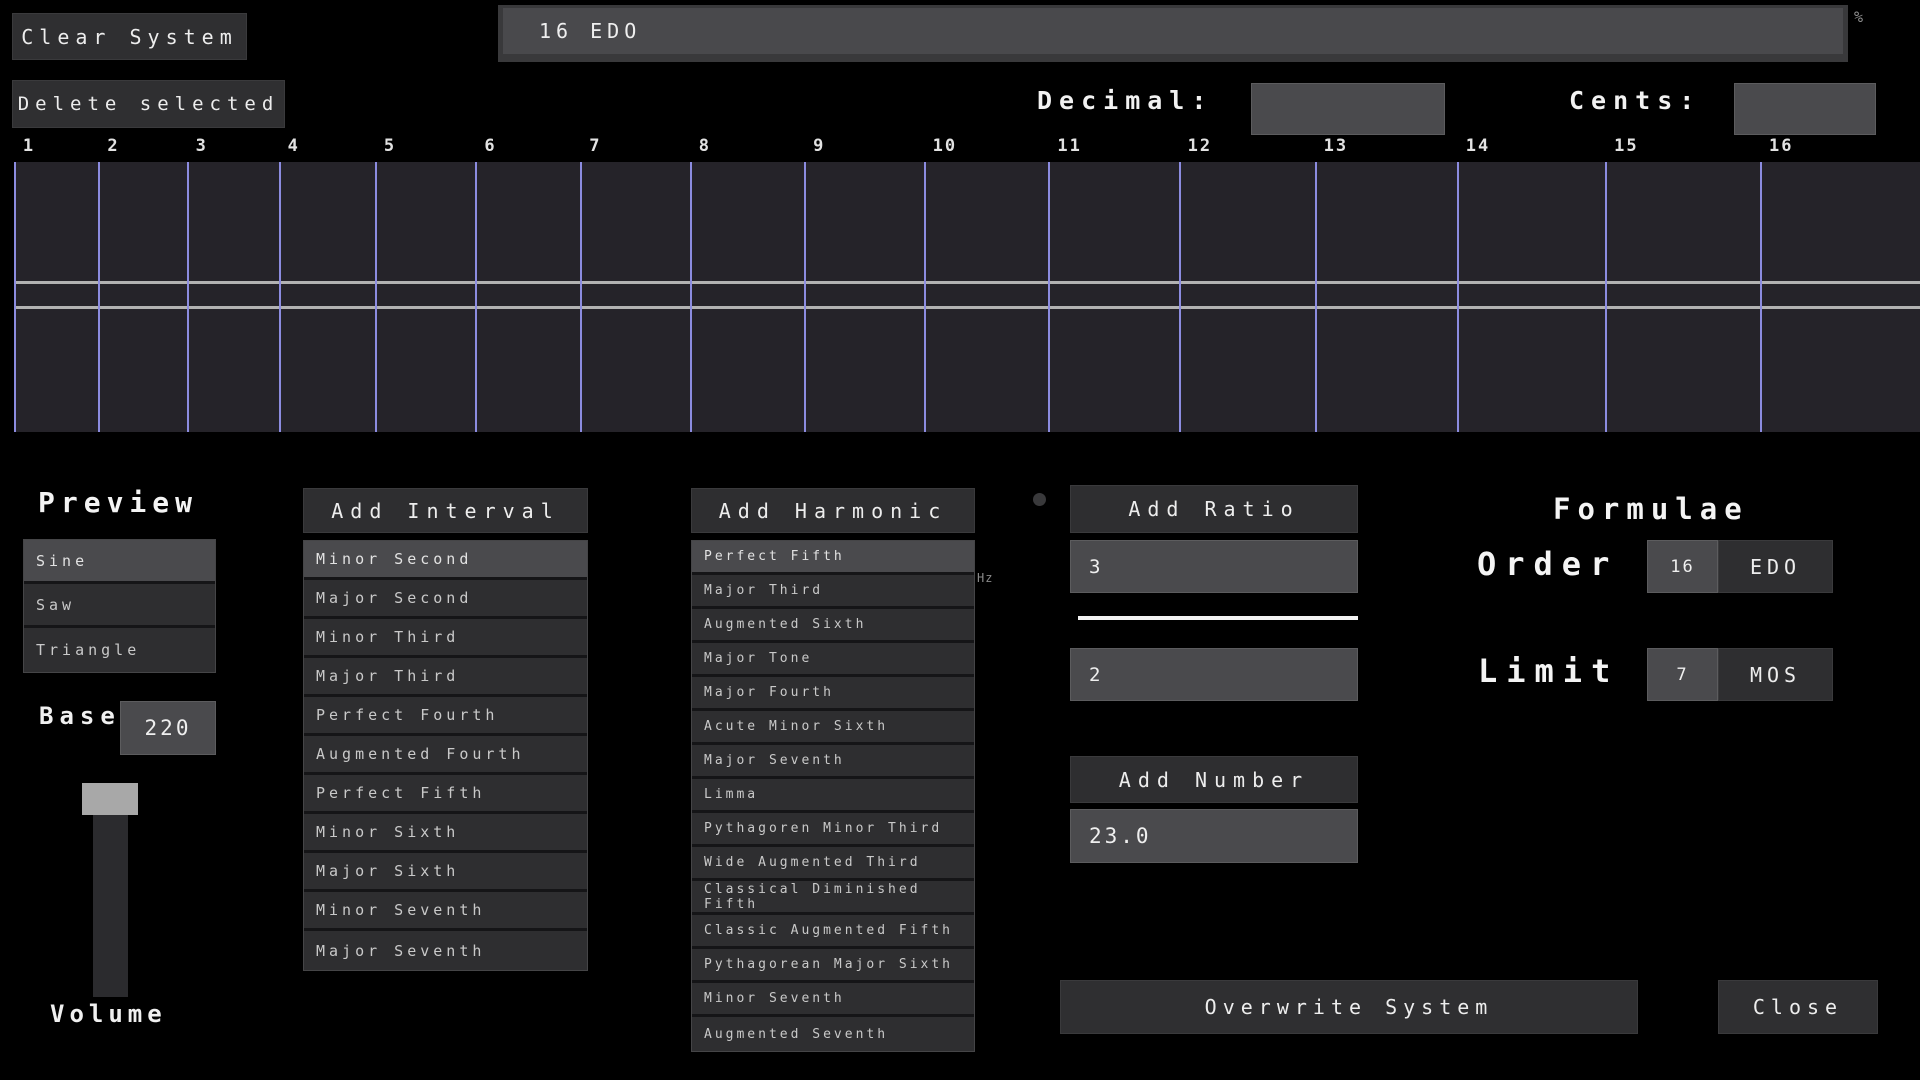 The width and height of the screenshot is (1920, 1080). I want to click on decimal-label: Decimal:, so click(1125, 100).